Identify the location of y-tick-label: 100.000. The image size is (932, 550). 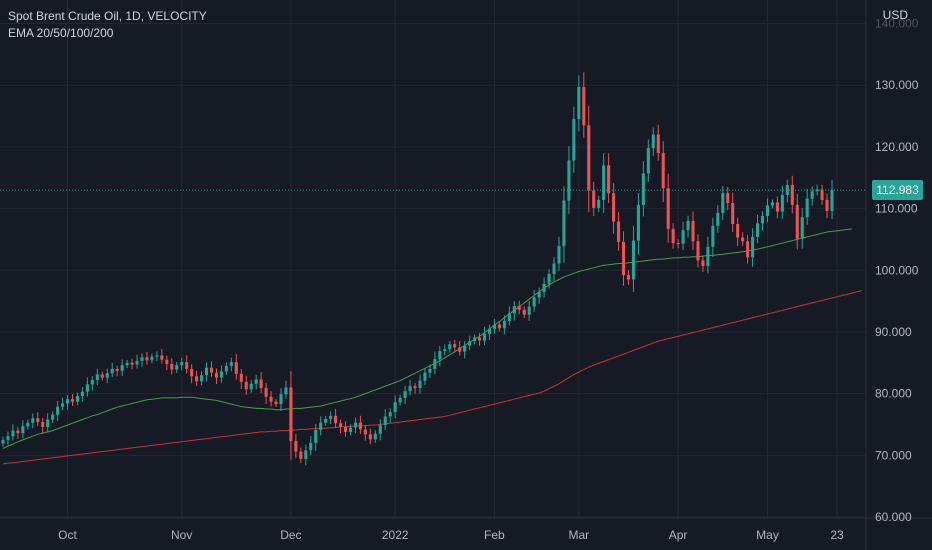
(897, 270).